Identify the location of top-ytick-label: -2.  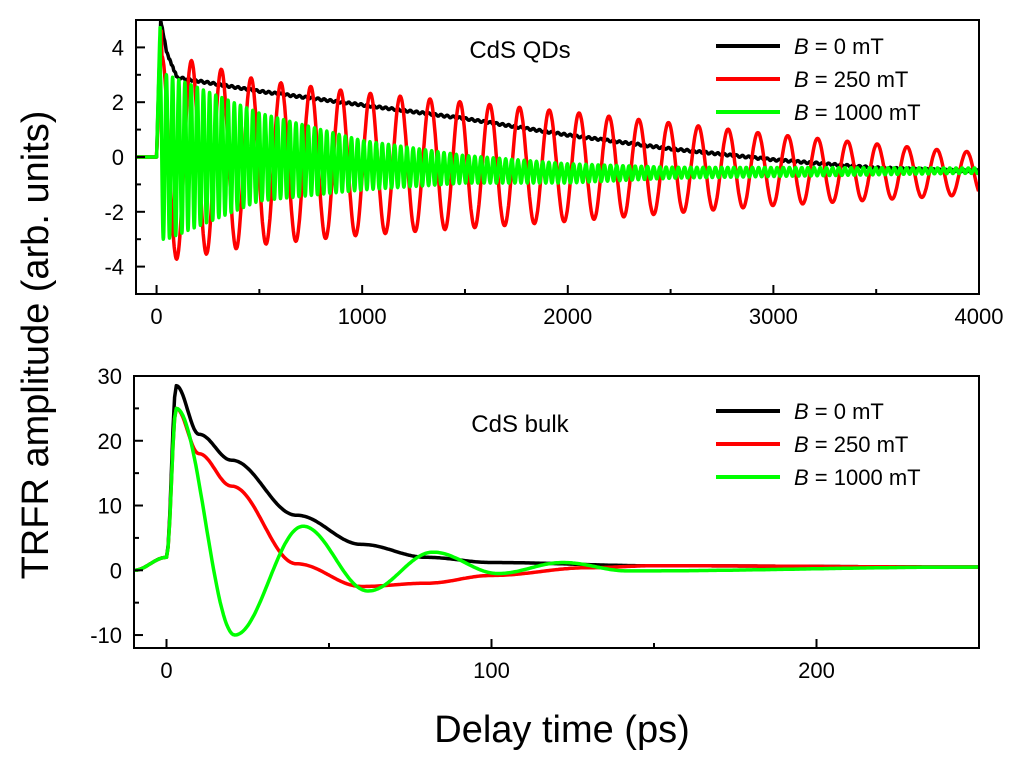
(114, 212).